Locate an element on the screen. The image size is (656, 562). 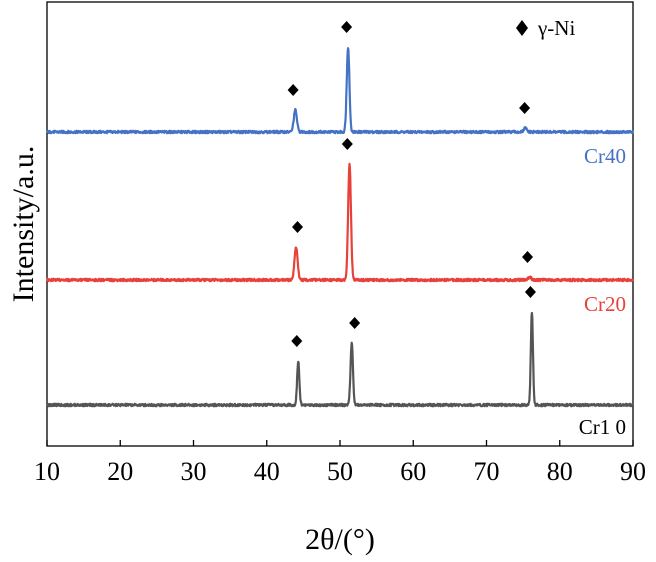
x-tick-label: 20 is located at coordinates (120, 471).